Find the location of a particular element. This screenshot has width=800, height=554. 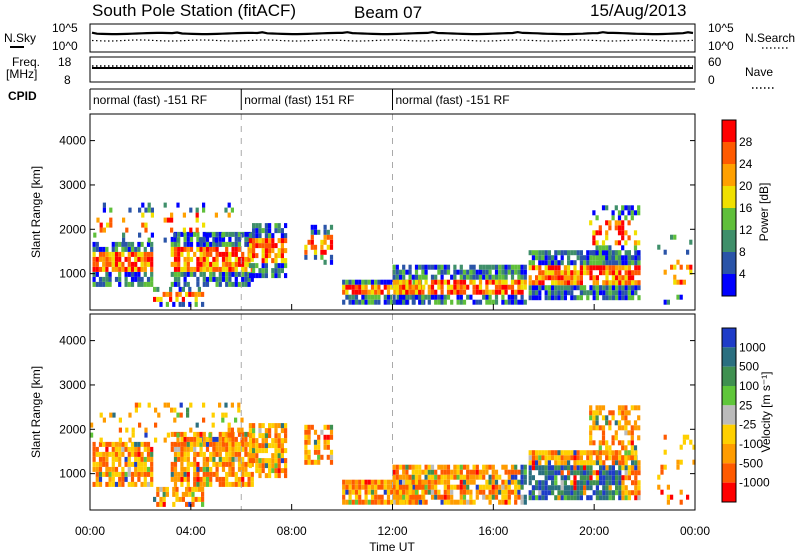

freq-strip: 18 8 60 0 is located at coordinates (390, 71).